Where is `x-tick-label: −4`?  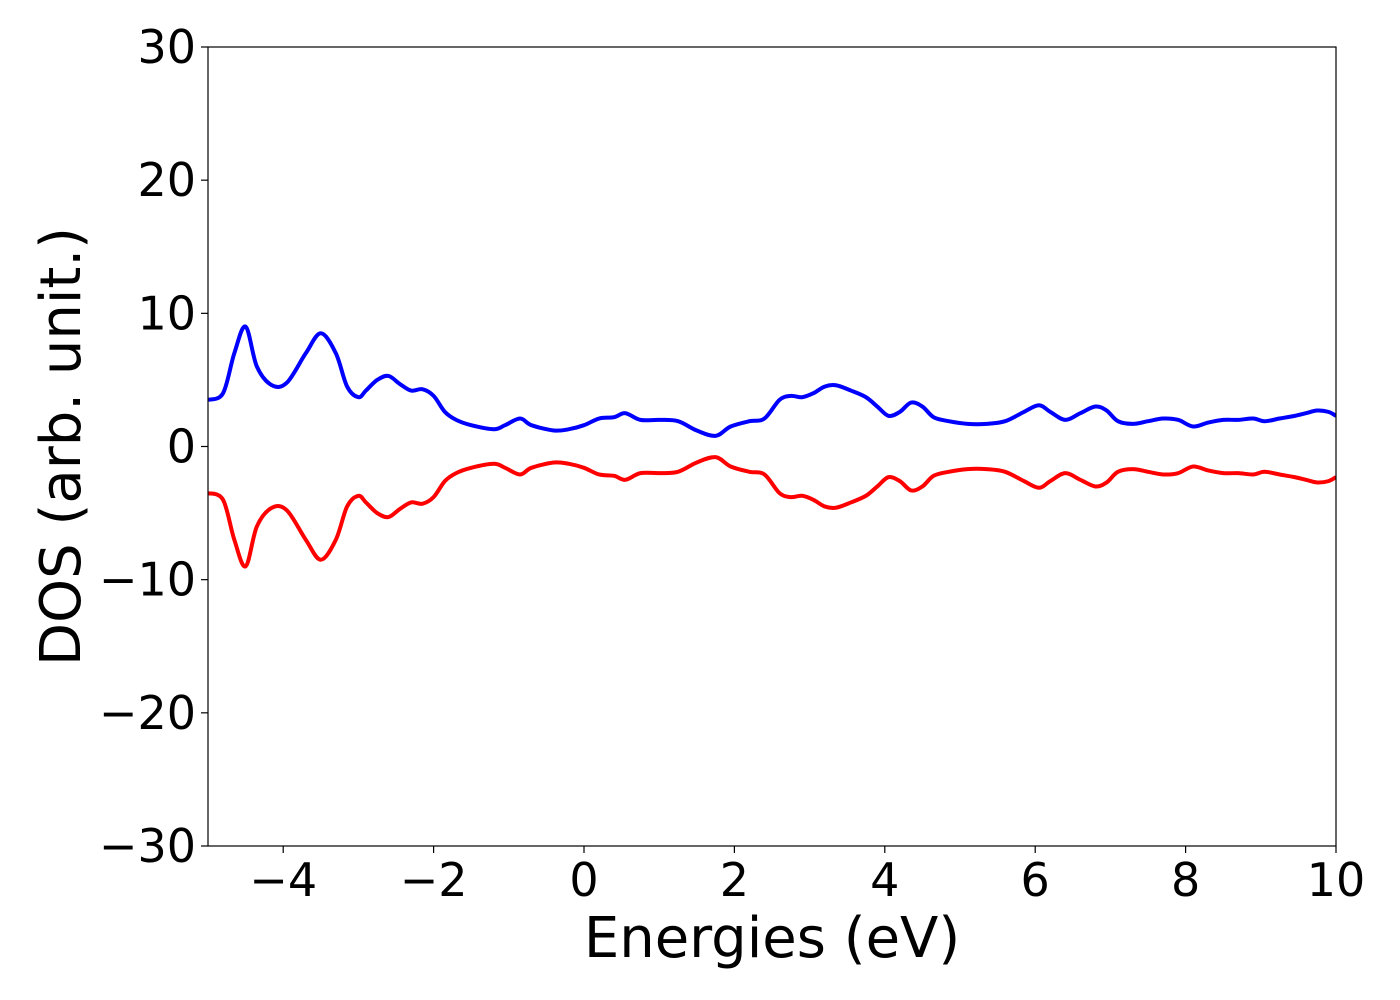 x-tick-label: −4 is located at coordinates (283, 880).